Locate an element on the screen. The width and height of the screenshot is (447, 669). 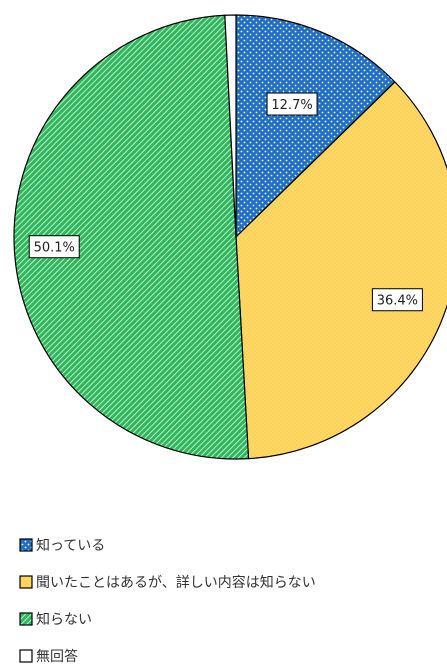
data-label-text: 12.7% is located at coordinates (291, 105).